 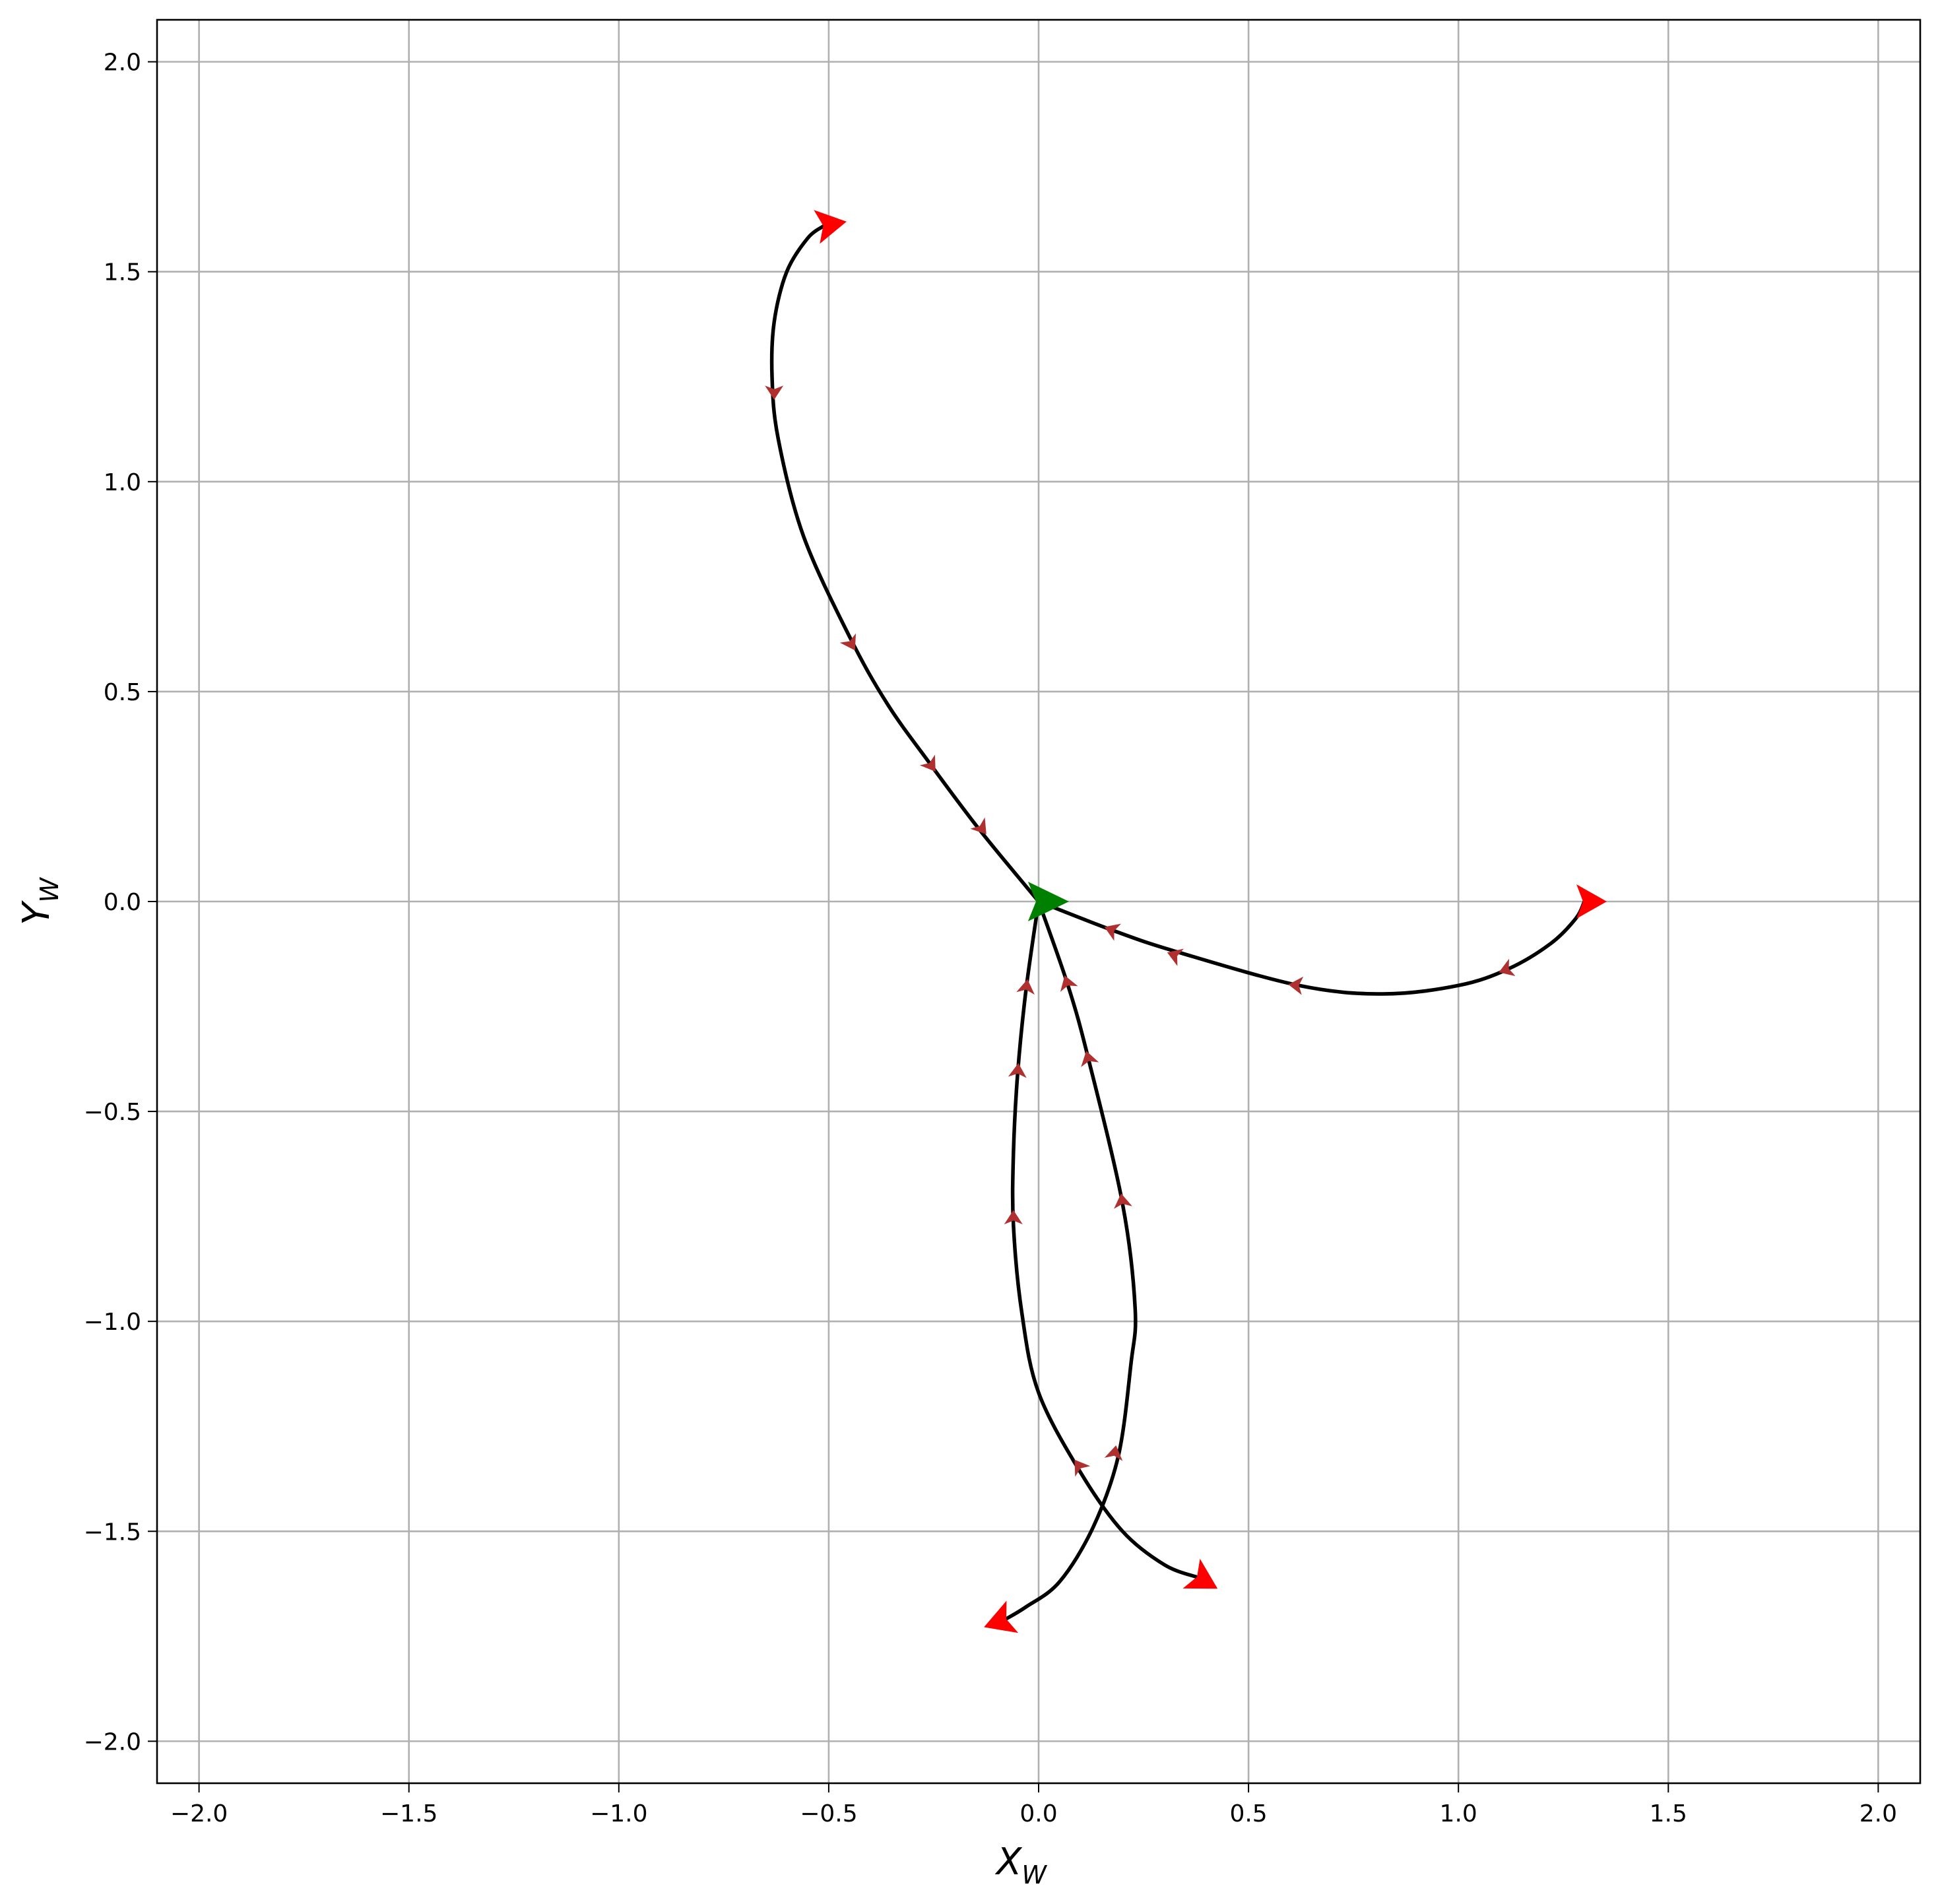 What do you see at coordinates (1668, 1813) in the screenshot?
I see `x-tick-label: 1.5` at bounding box center [1668, 1813].